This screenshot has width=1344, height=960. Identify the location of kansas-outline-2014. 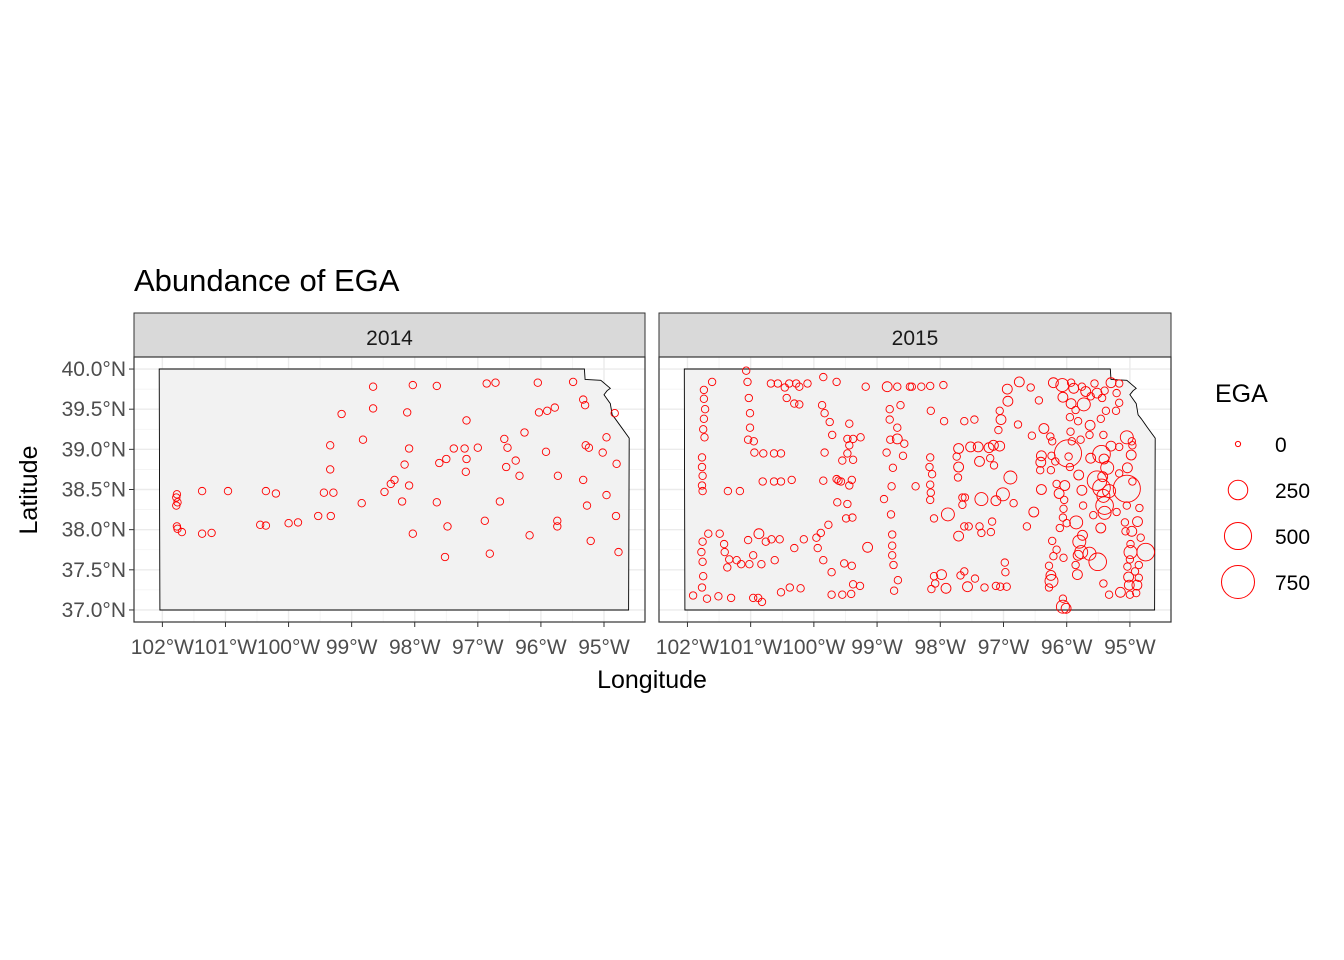
(394, 489).